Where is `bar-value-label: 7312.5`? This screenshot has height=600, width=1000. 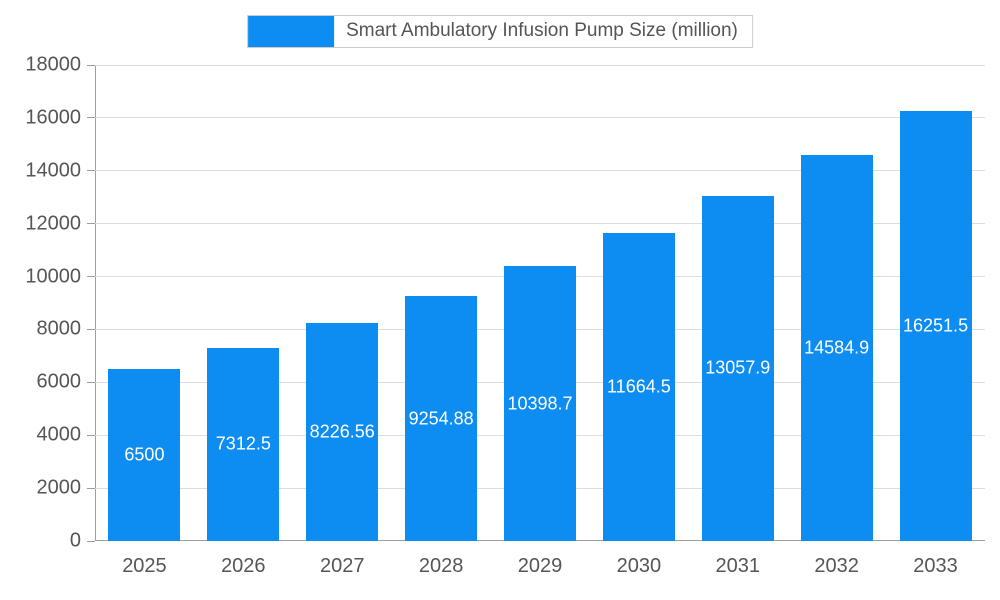 bar-value-label: 7312.5 is located at coordinates (243, 443).